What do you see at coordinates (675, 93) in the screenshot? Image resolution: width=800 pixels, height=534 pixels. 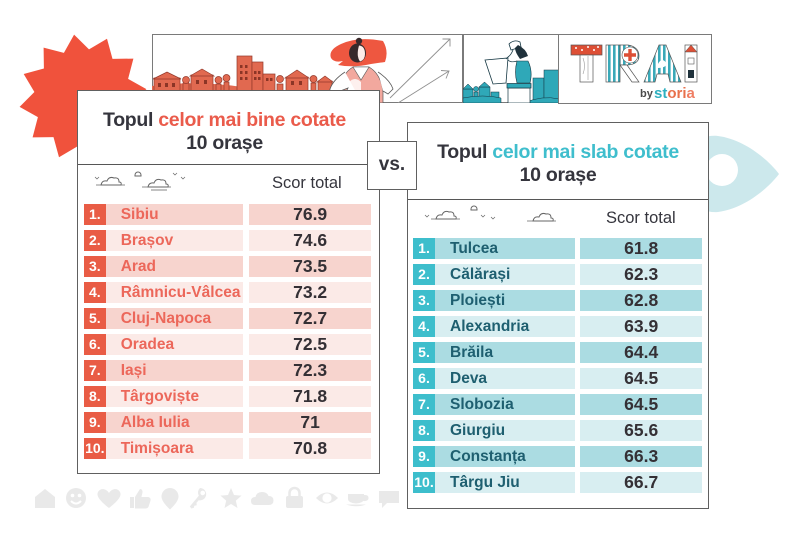 I see `svg-text: storia` at bounding box center [675, 93].